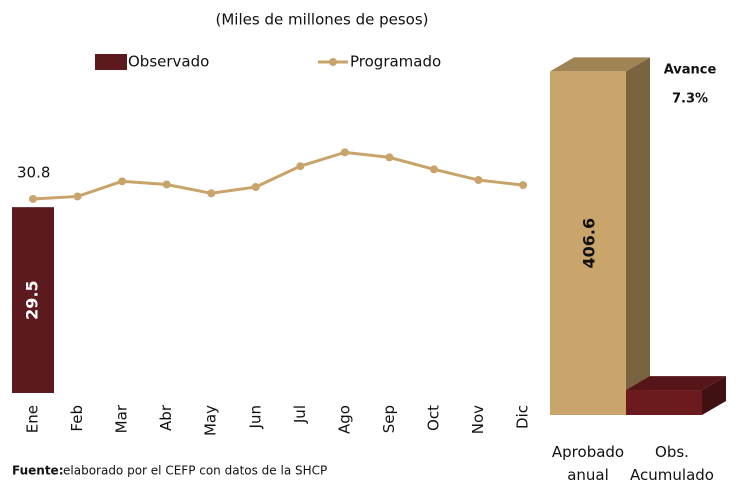 The width and height of the screenshot is (749, 487). What do you see at coordinates (344, 419) in the screenshot?
I see `x-tick-label: Ago` at bounding box center [344, 419].